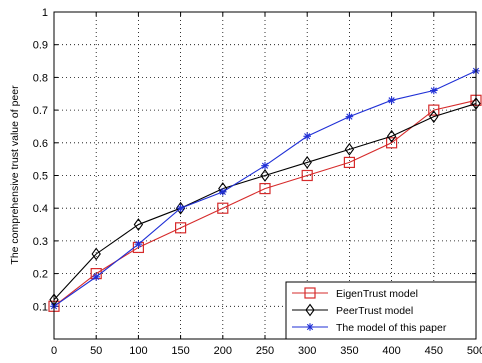 The height and width of the screenshot is (363, 482). Describe the element at coordinates (96, 351) in the screenshot. I see `x-tick-label: 50` at that location.